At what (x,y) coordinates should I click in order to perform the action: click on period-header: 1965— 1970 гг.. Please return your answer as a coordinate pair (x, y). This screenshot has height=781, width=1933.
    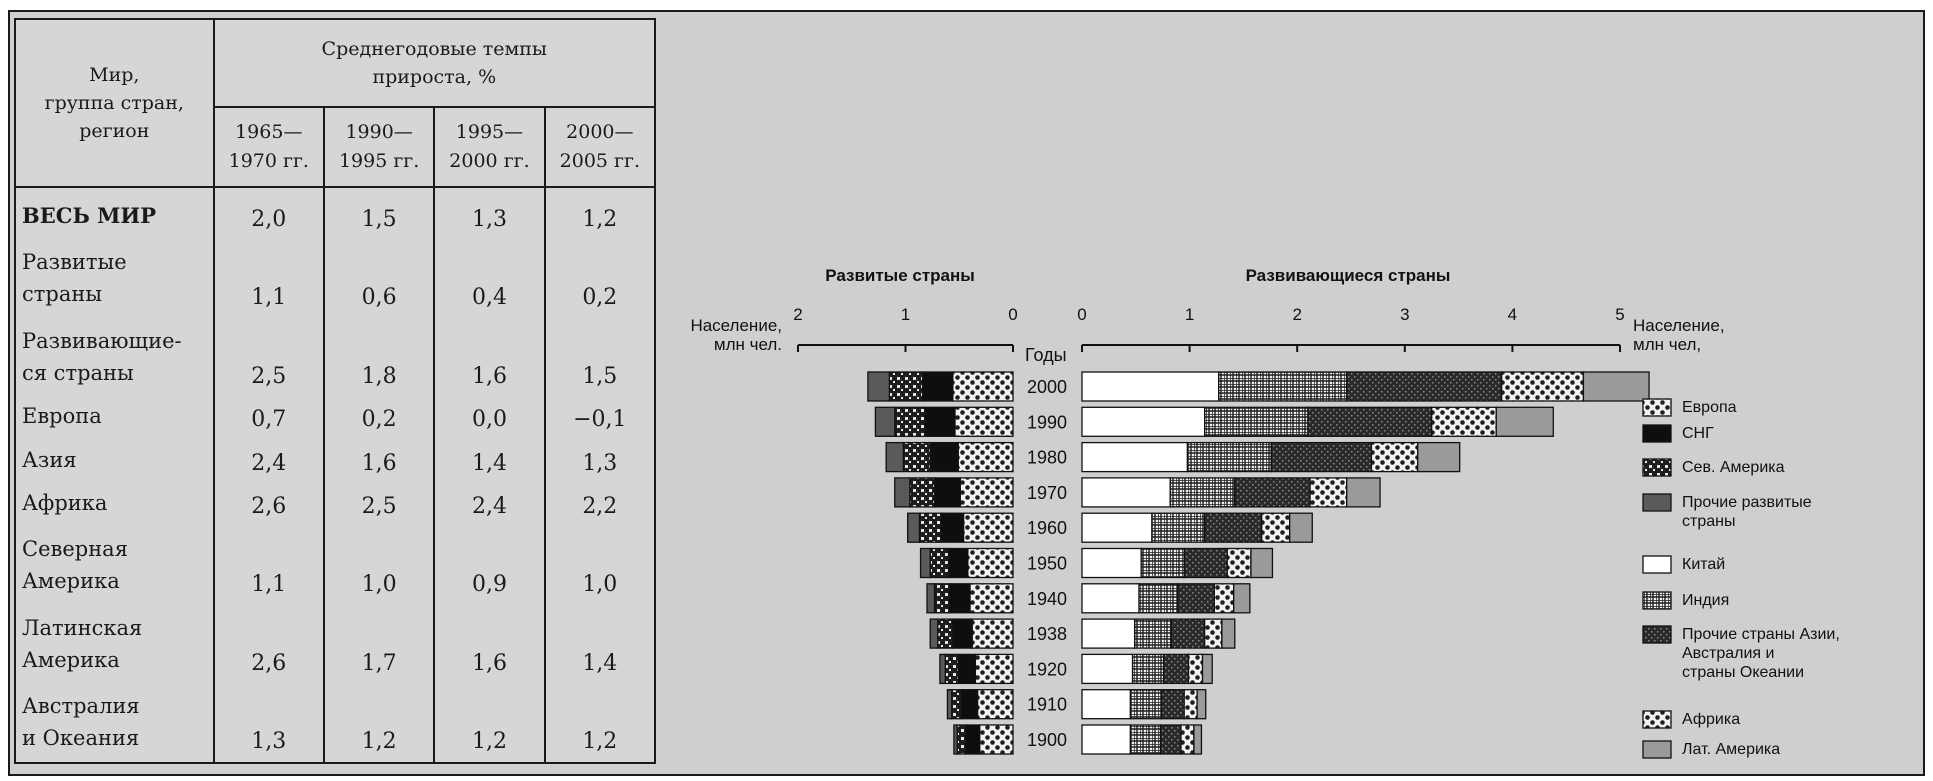
    Looking at the image, I should click on (268, 147).